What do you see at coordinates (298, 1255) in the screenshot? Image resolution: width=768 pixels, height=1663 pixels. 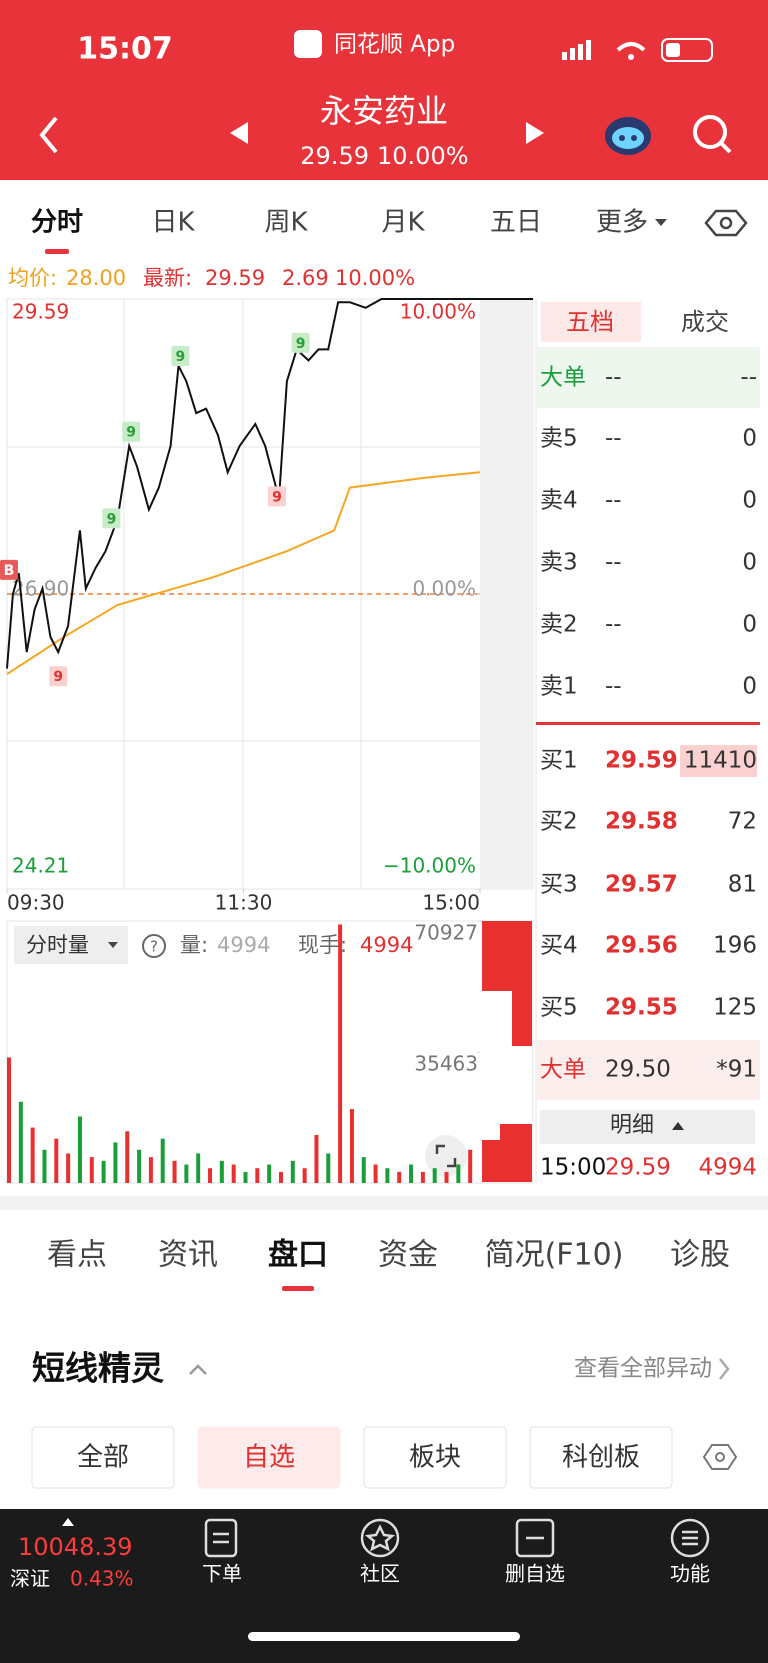 I see `section-tab: 盘口` at bounding box center [298, 1255].